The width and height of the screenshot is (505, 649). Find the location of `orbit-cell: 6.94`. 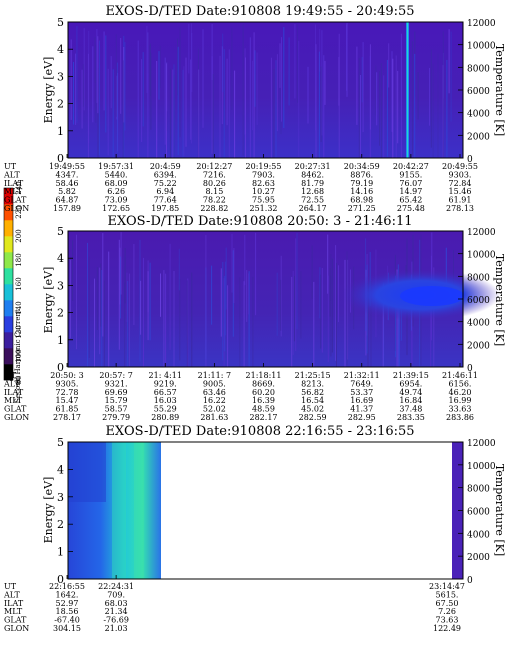

orbit-cell: 6.94 is located at coordinates (165, 191).